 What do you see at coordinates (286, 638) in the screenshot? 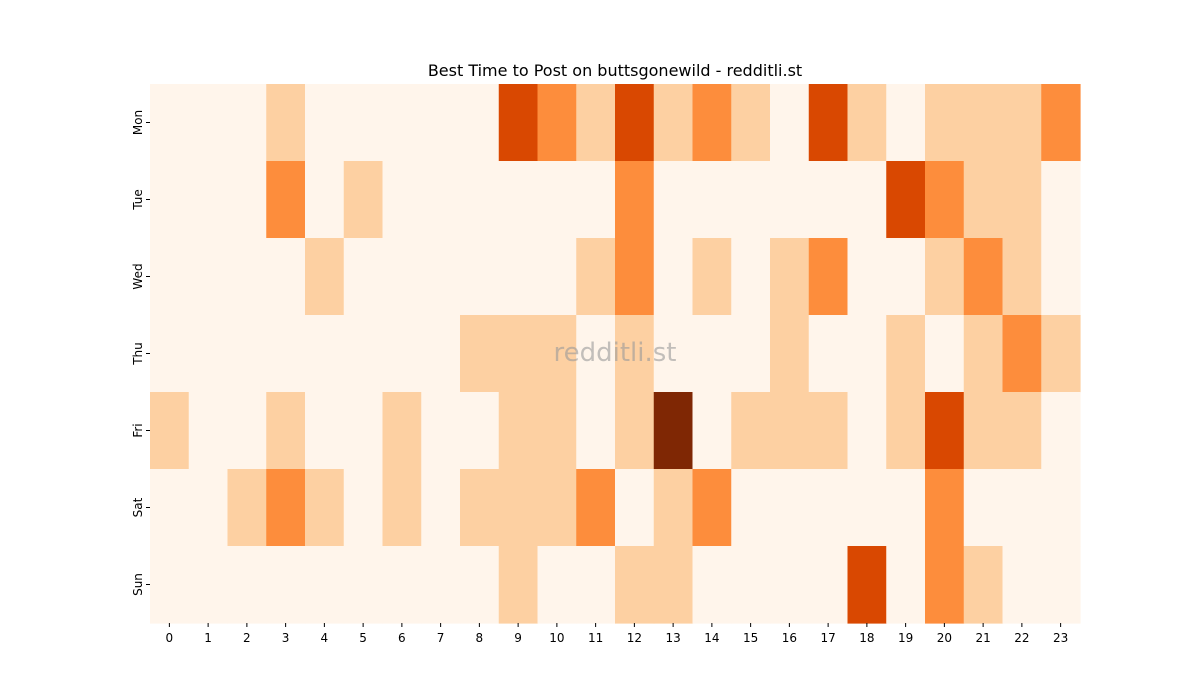
I see `x-tick-label: 3` at bounding box center [286, 638].